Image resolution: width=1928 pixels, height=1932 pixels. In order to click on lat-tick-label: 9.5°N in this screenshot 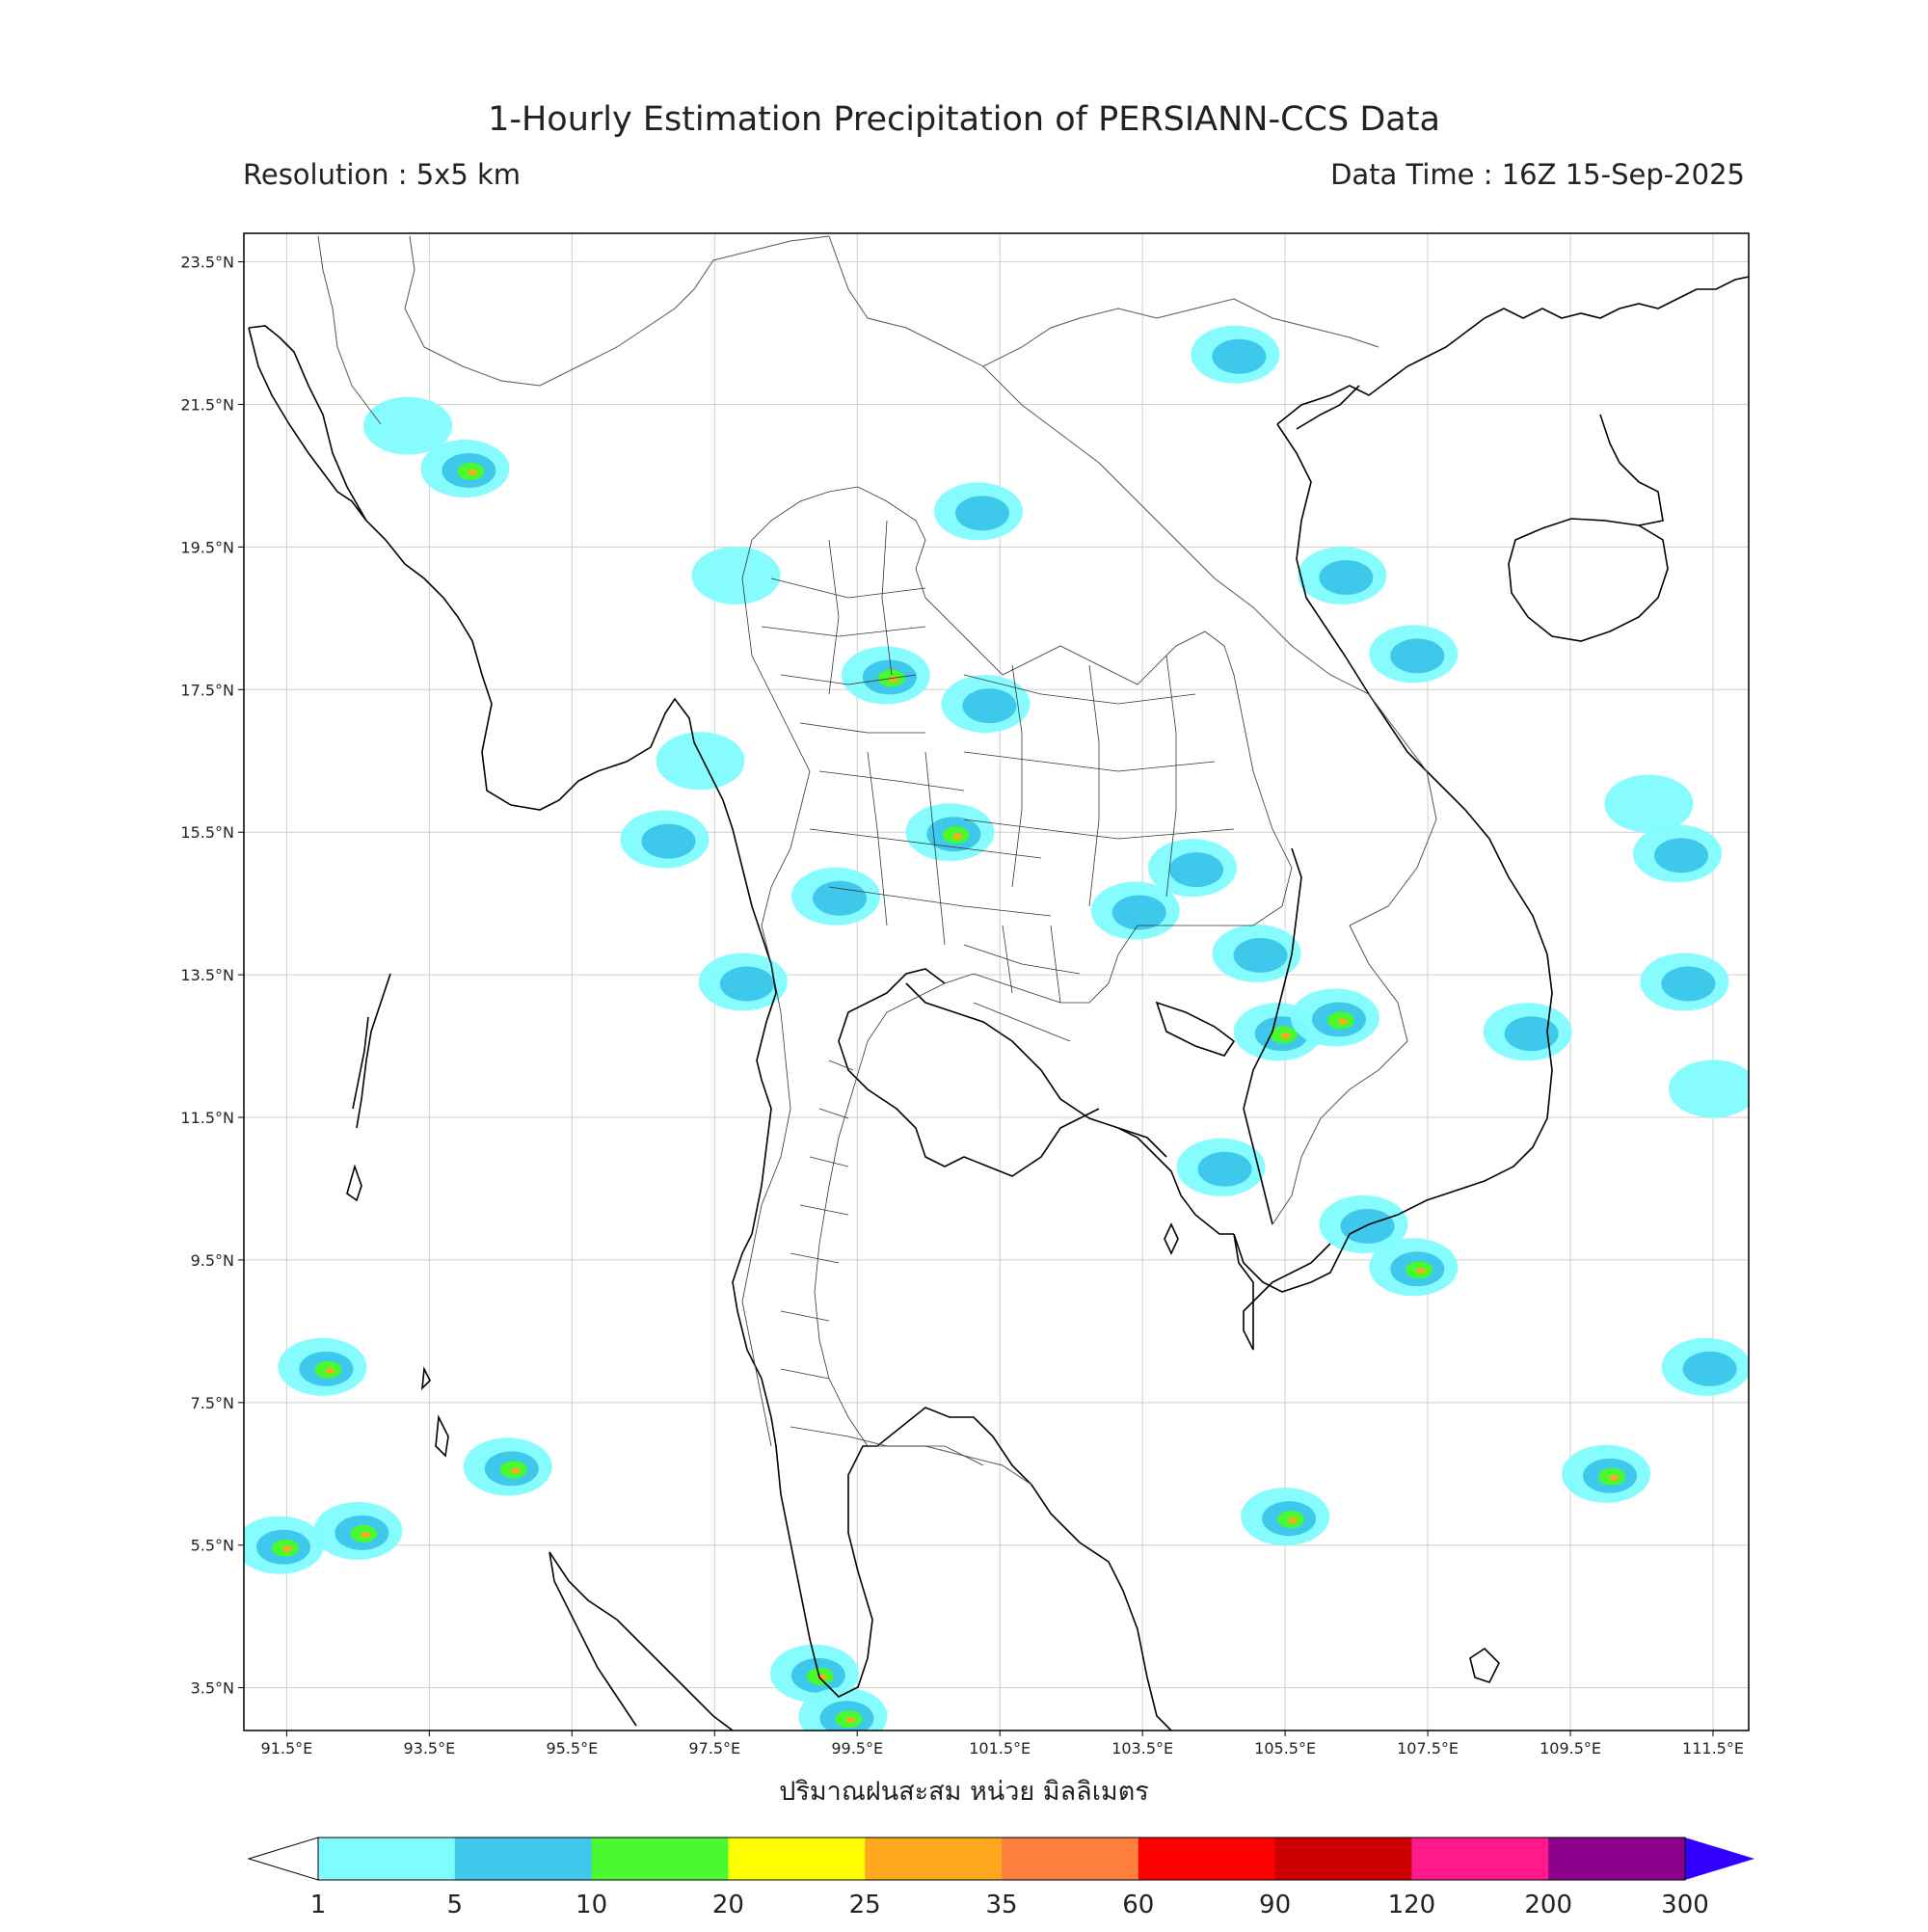, I will do `click(213, 1261)`.